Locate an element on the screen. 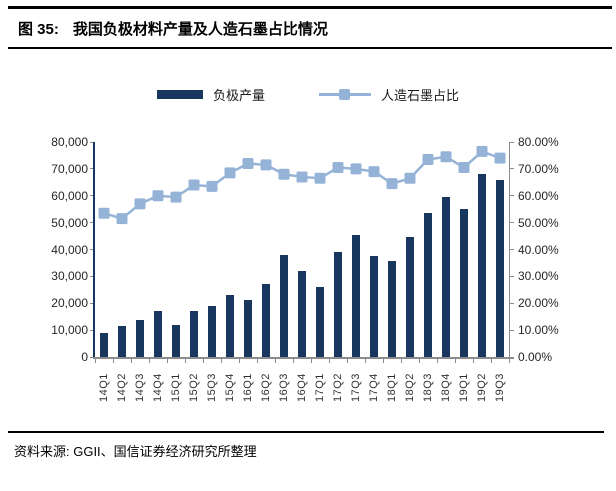 The image size is (616, 491). figure-footer: 资料来源: GGII、国信证券经济研究所整理 is located at coordinates (306, 446).